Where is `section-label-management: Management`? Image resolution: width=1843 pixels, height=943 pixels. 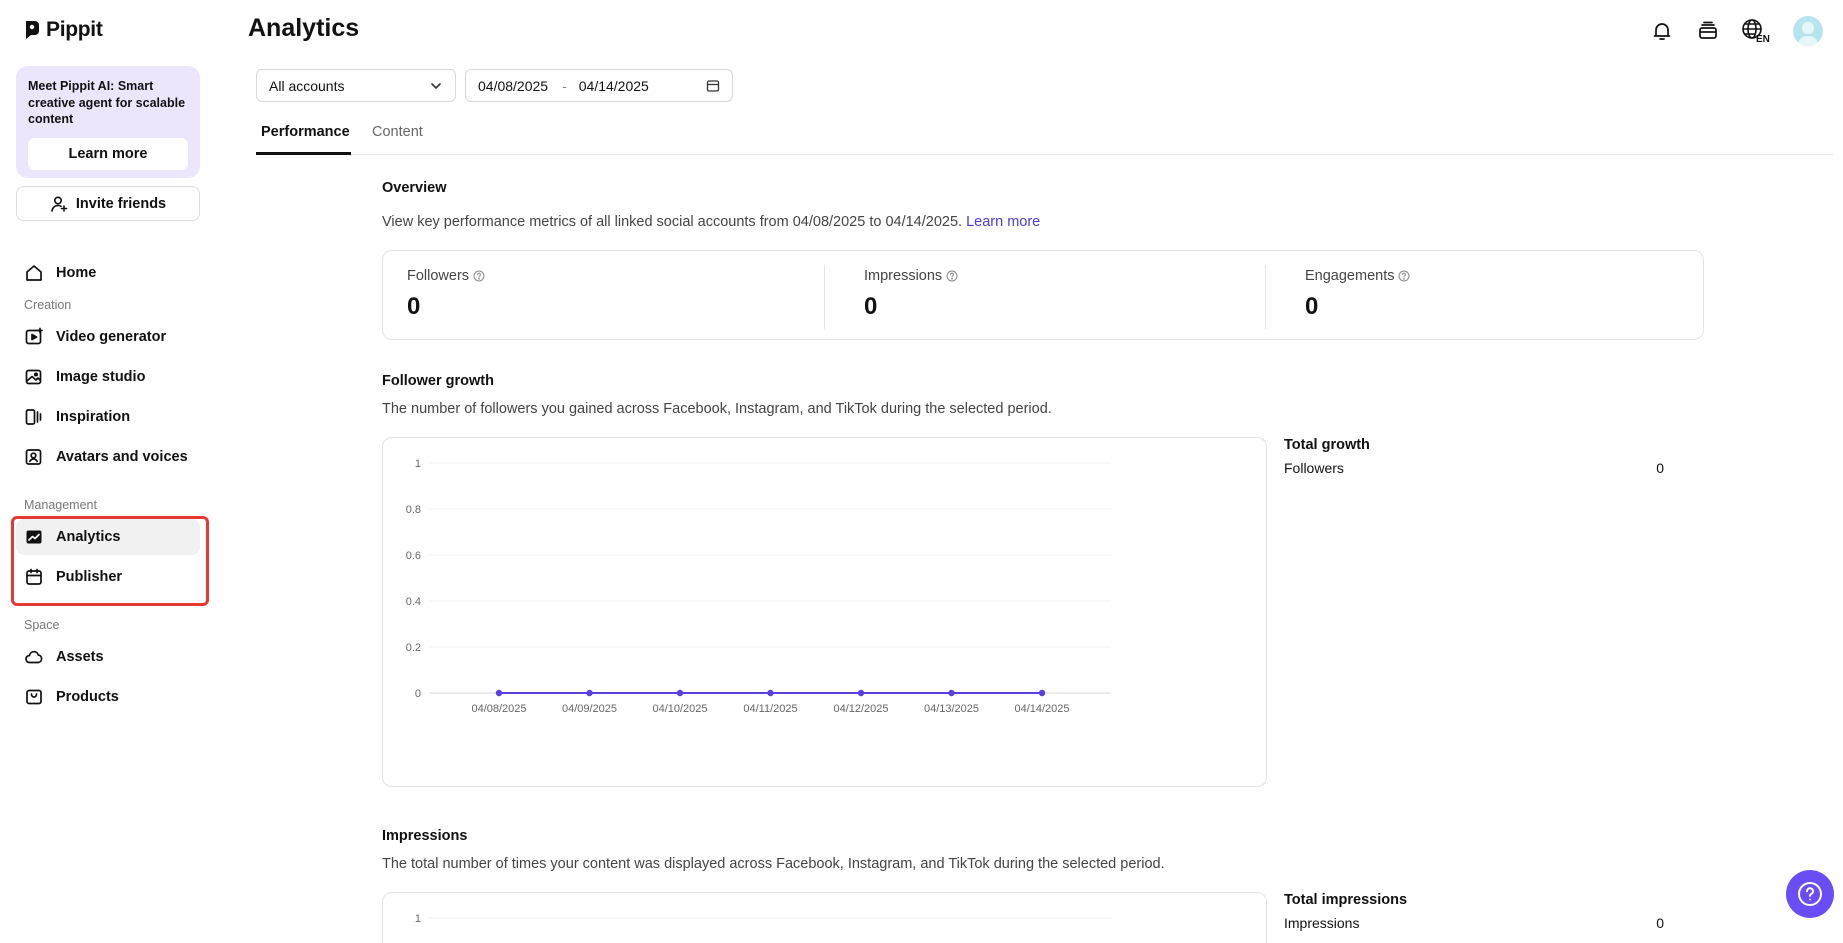
section-label-management: Management is located at coordinates (60, 505).